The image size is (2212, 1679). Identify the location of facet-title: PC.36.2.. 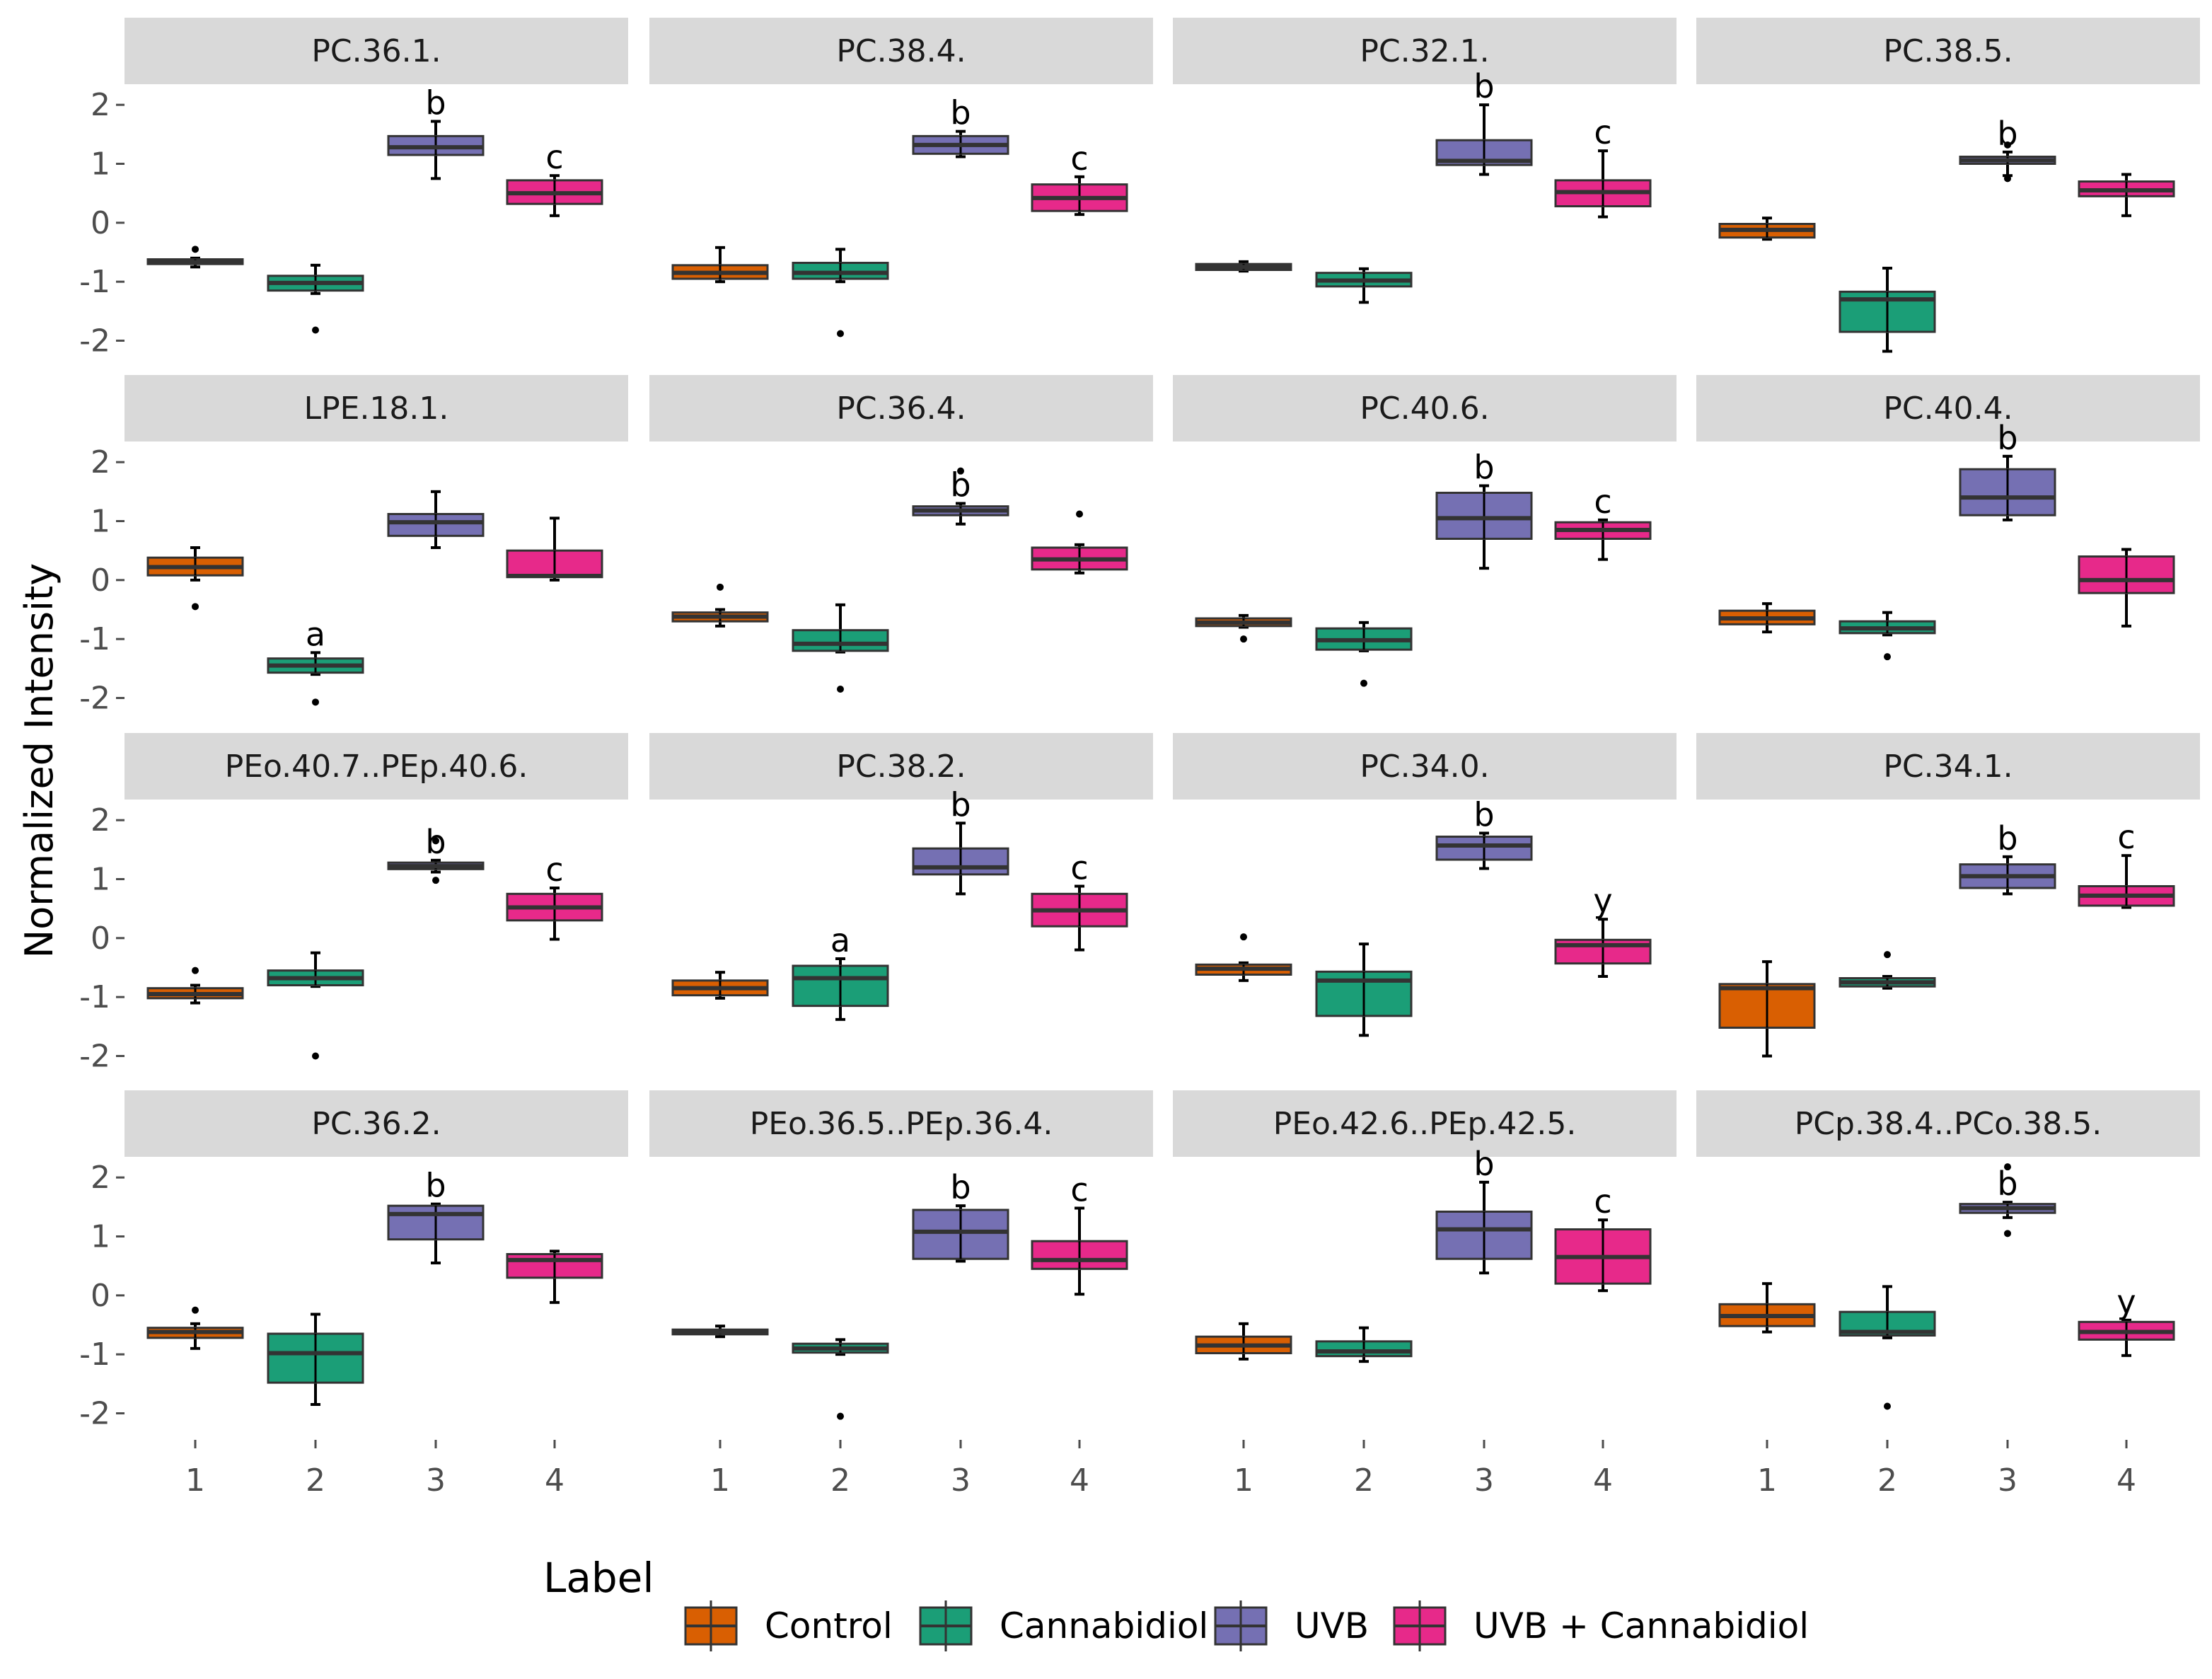
(376, 1124).